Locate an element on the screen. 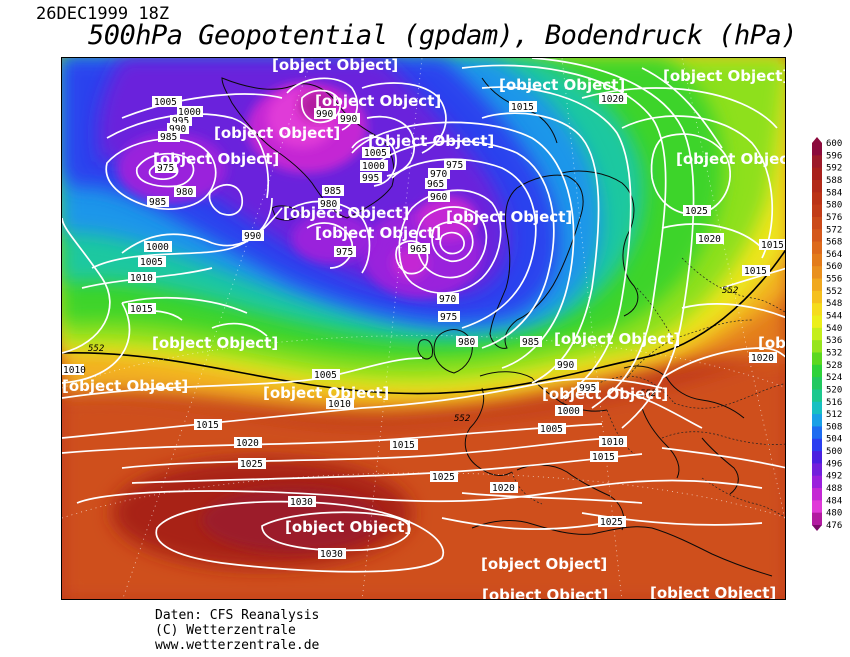 This screenshot has width=850, height=657. legend-tick-label: 492 is located at coordinates (834, 477).